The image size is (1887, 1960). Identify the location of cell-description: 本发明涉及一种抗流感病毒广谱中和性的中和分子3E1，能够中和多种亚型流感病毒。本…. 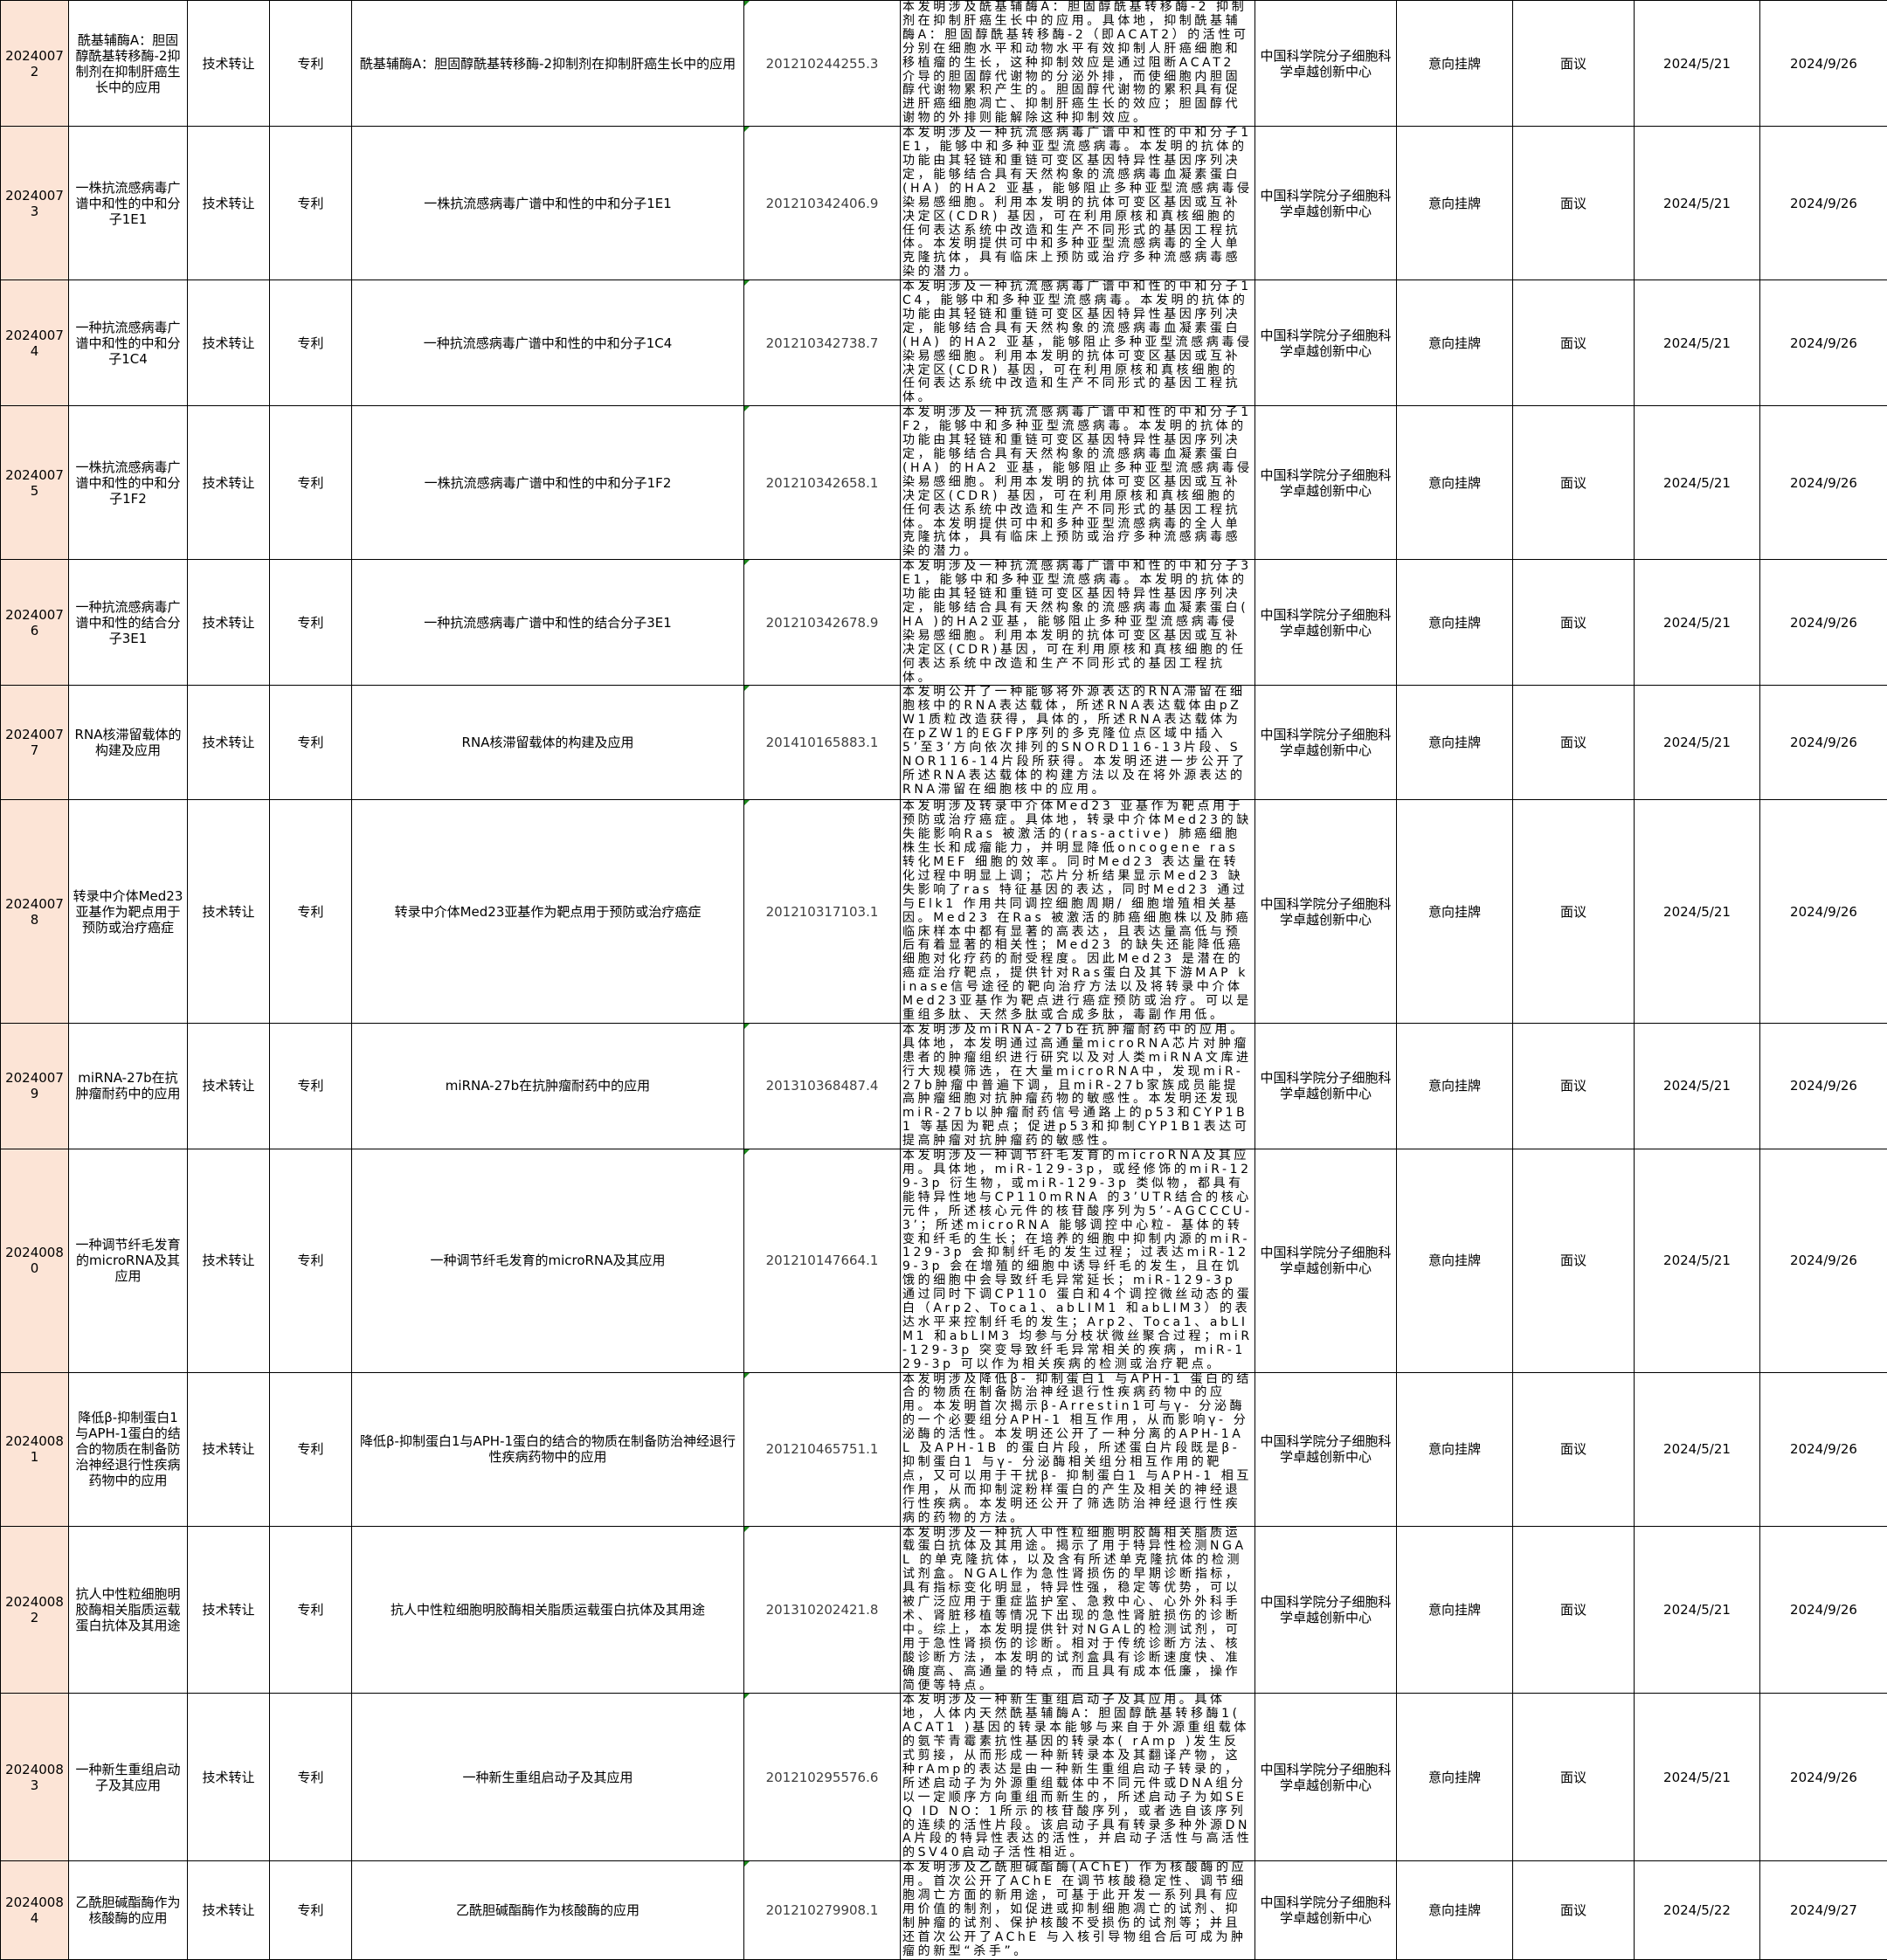
(1078, 623).